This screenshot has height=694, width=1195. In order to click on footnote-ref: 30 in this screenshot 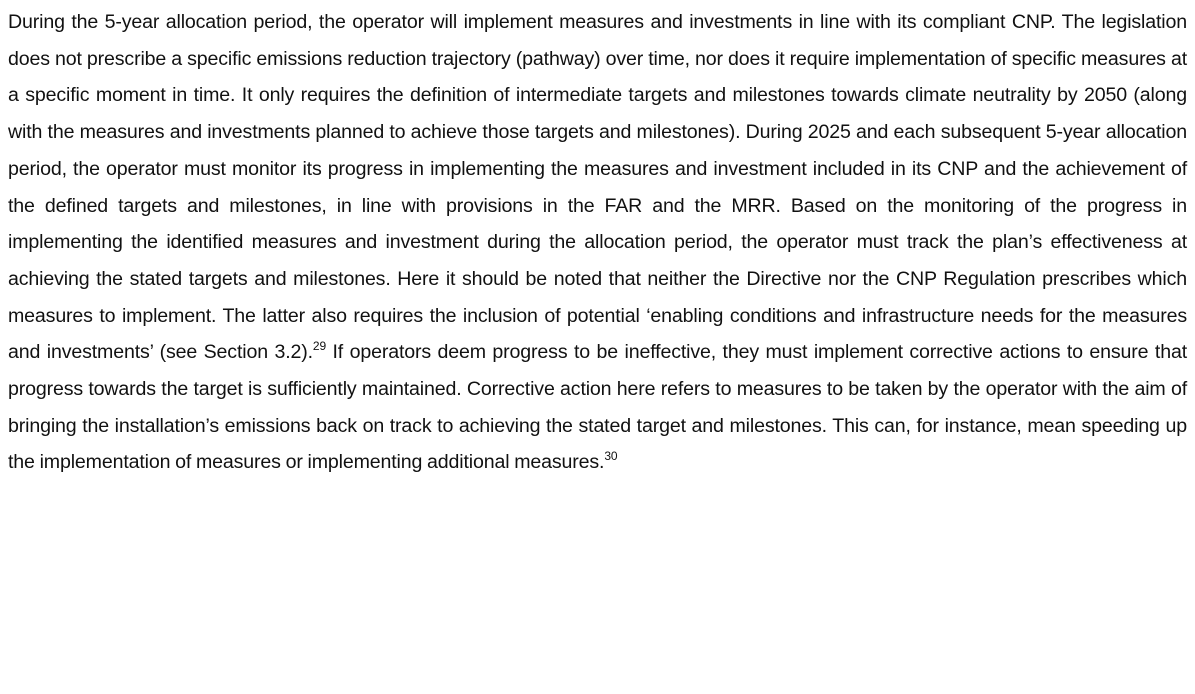, I will do `click(611, 456)`.